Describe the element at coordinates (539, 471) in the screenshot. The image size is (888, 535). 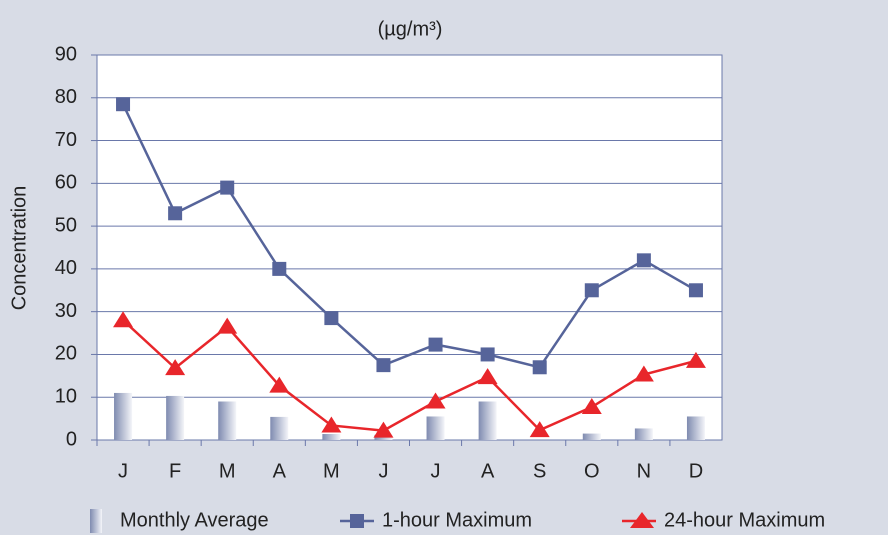
I see `x-tick-label: S` at that location.